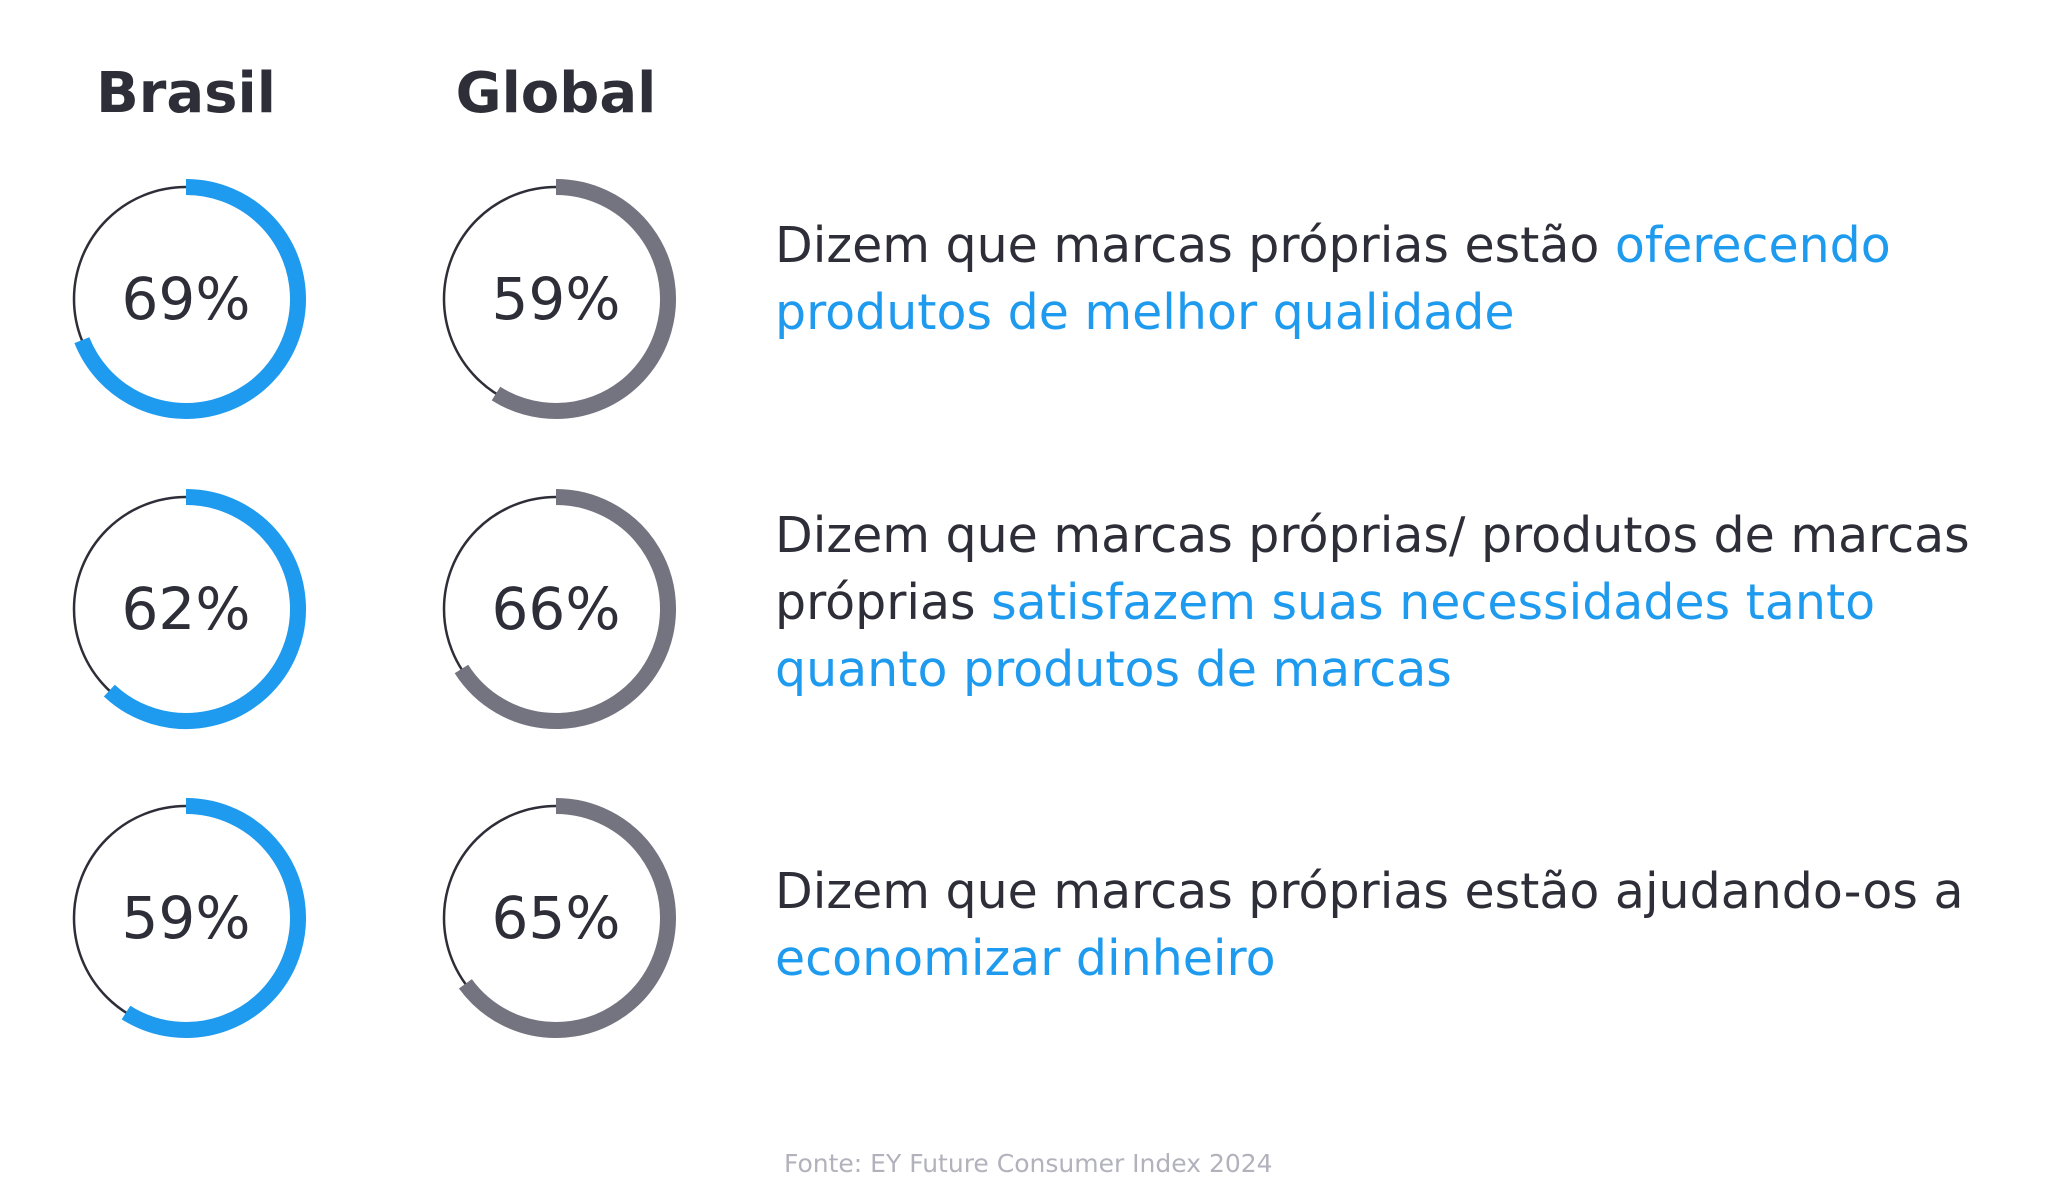 The height and width of the screenshot is (1201, 2048). Describe the element at coordinates (186, 93) in the screenshot. I see `column-header-brasil: Brasil` at that location.